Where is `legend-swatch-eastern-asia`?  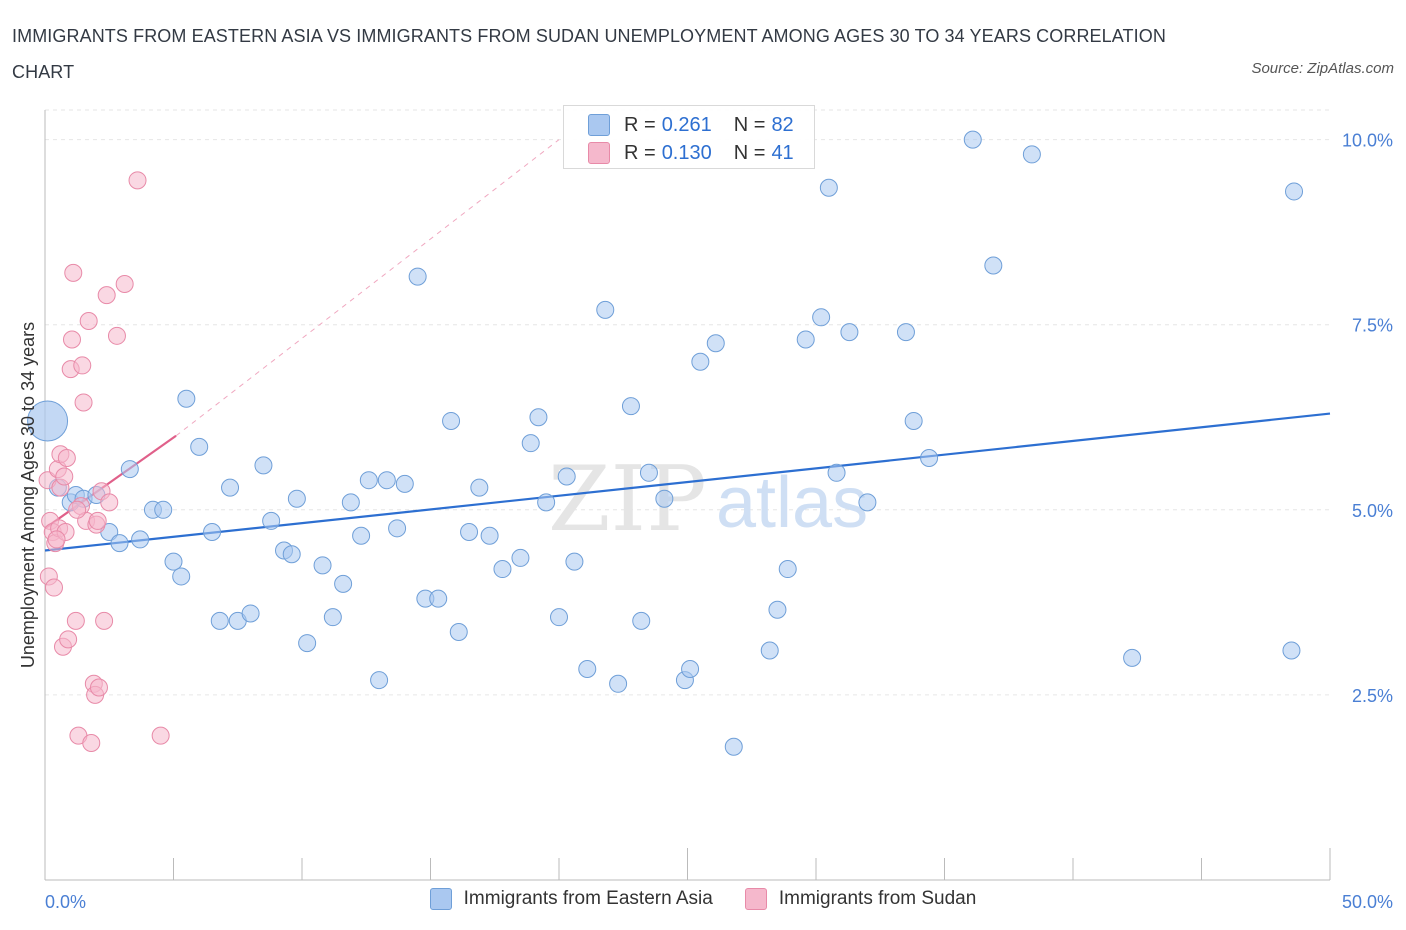 legend-swatch-eastern-asia is located at coordinates (599, 125).